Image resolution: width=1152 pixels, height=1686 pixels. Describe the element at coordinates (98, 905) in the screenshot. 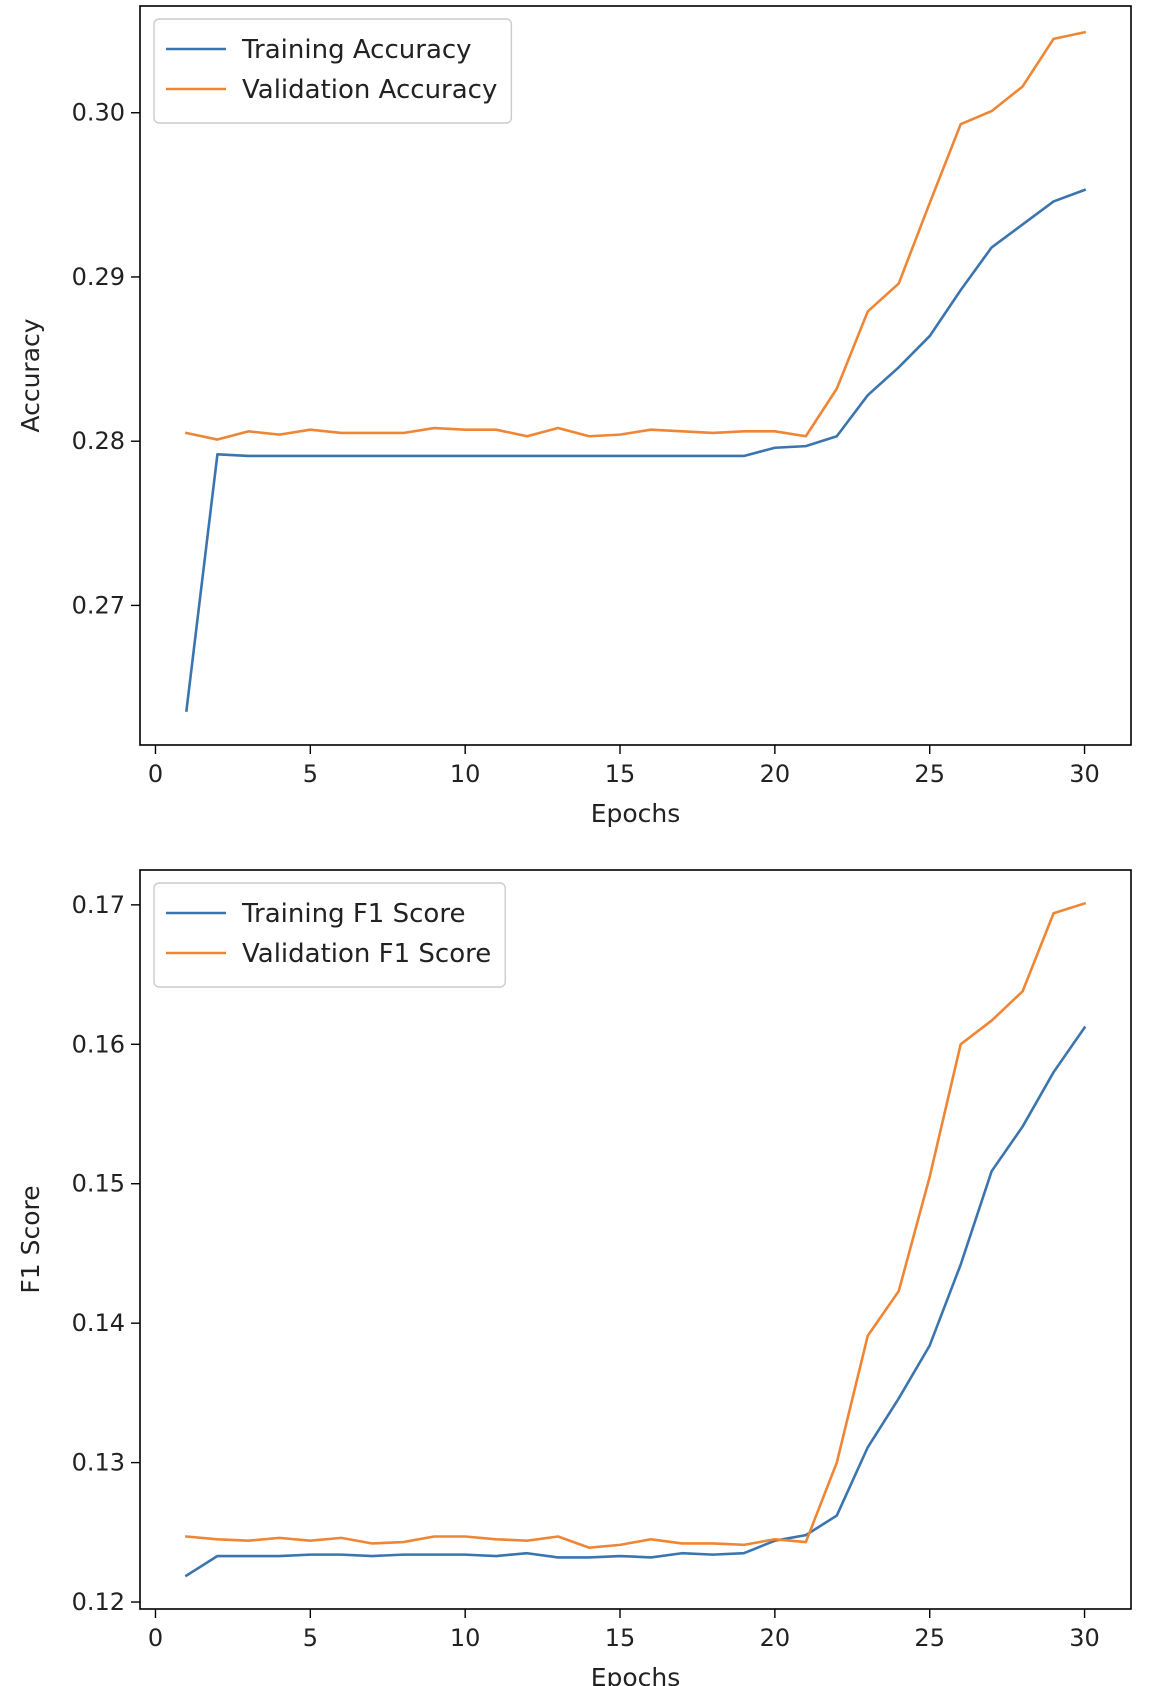

I see `y-tick-label: 0.17` at that location.